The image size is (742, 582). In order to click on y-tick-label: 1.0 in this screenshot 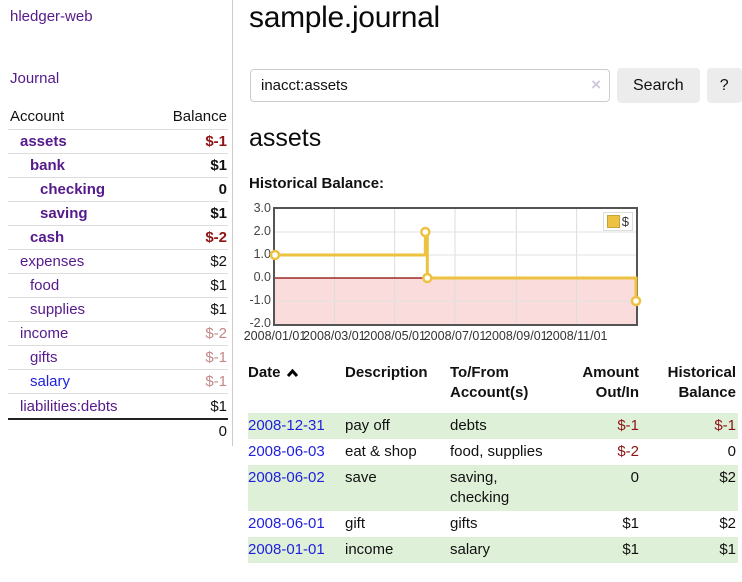, I will do `click(262, 254)`.